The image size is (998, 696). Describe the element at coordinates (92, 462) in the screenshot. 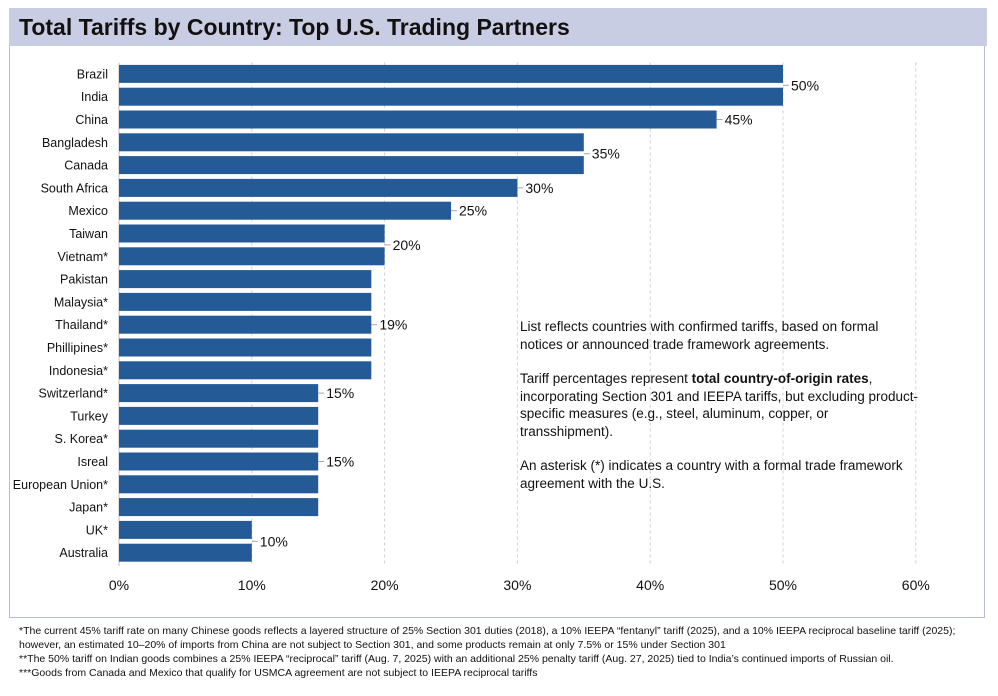

I see `category-label: Isreal` at that location.